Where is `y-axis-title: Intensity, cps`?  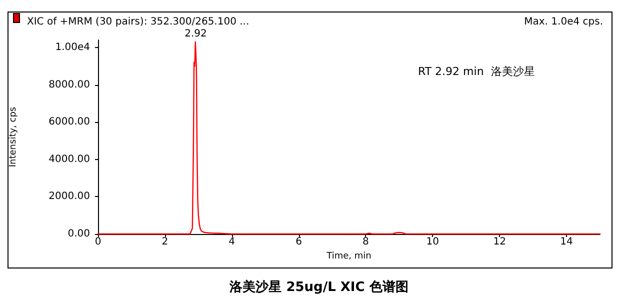
y-axis-title: Intensity, cps is located at coordinates (13, 137).